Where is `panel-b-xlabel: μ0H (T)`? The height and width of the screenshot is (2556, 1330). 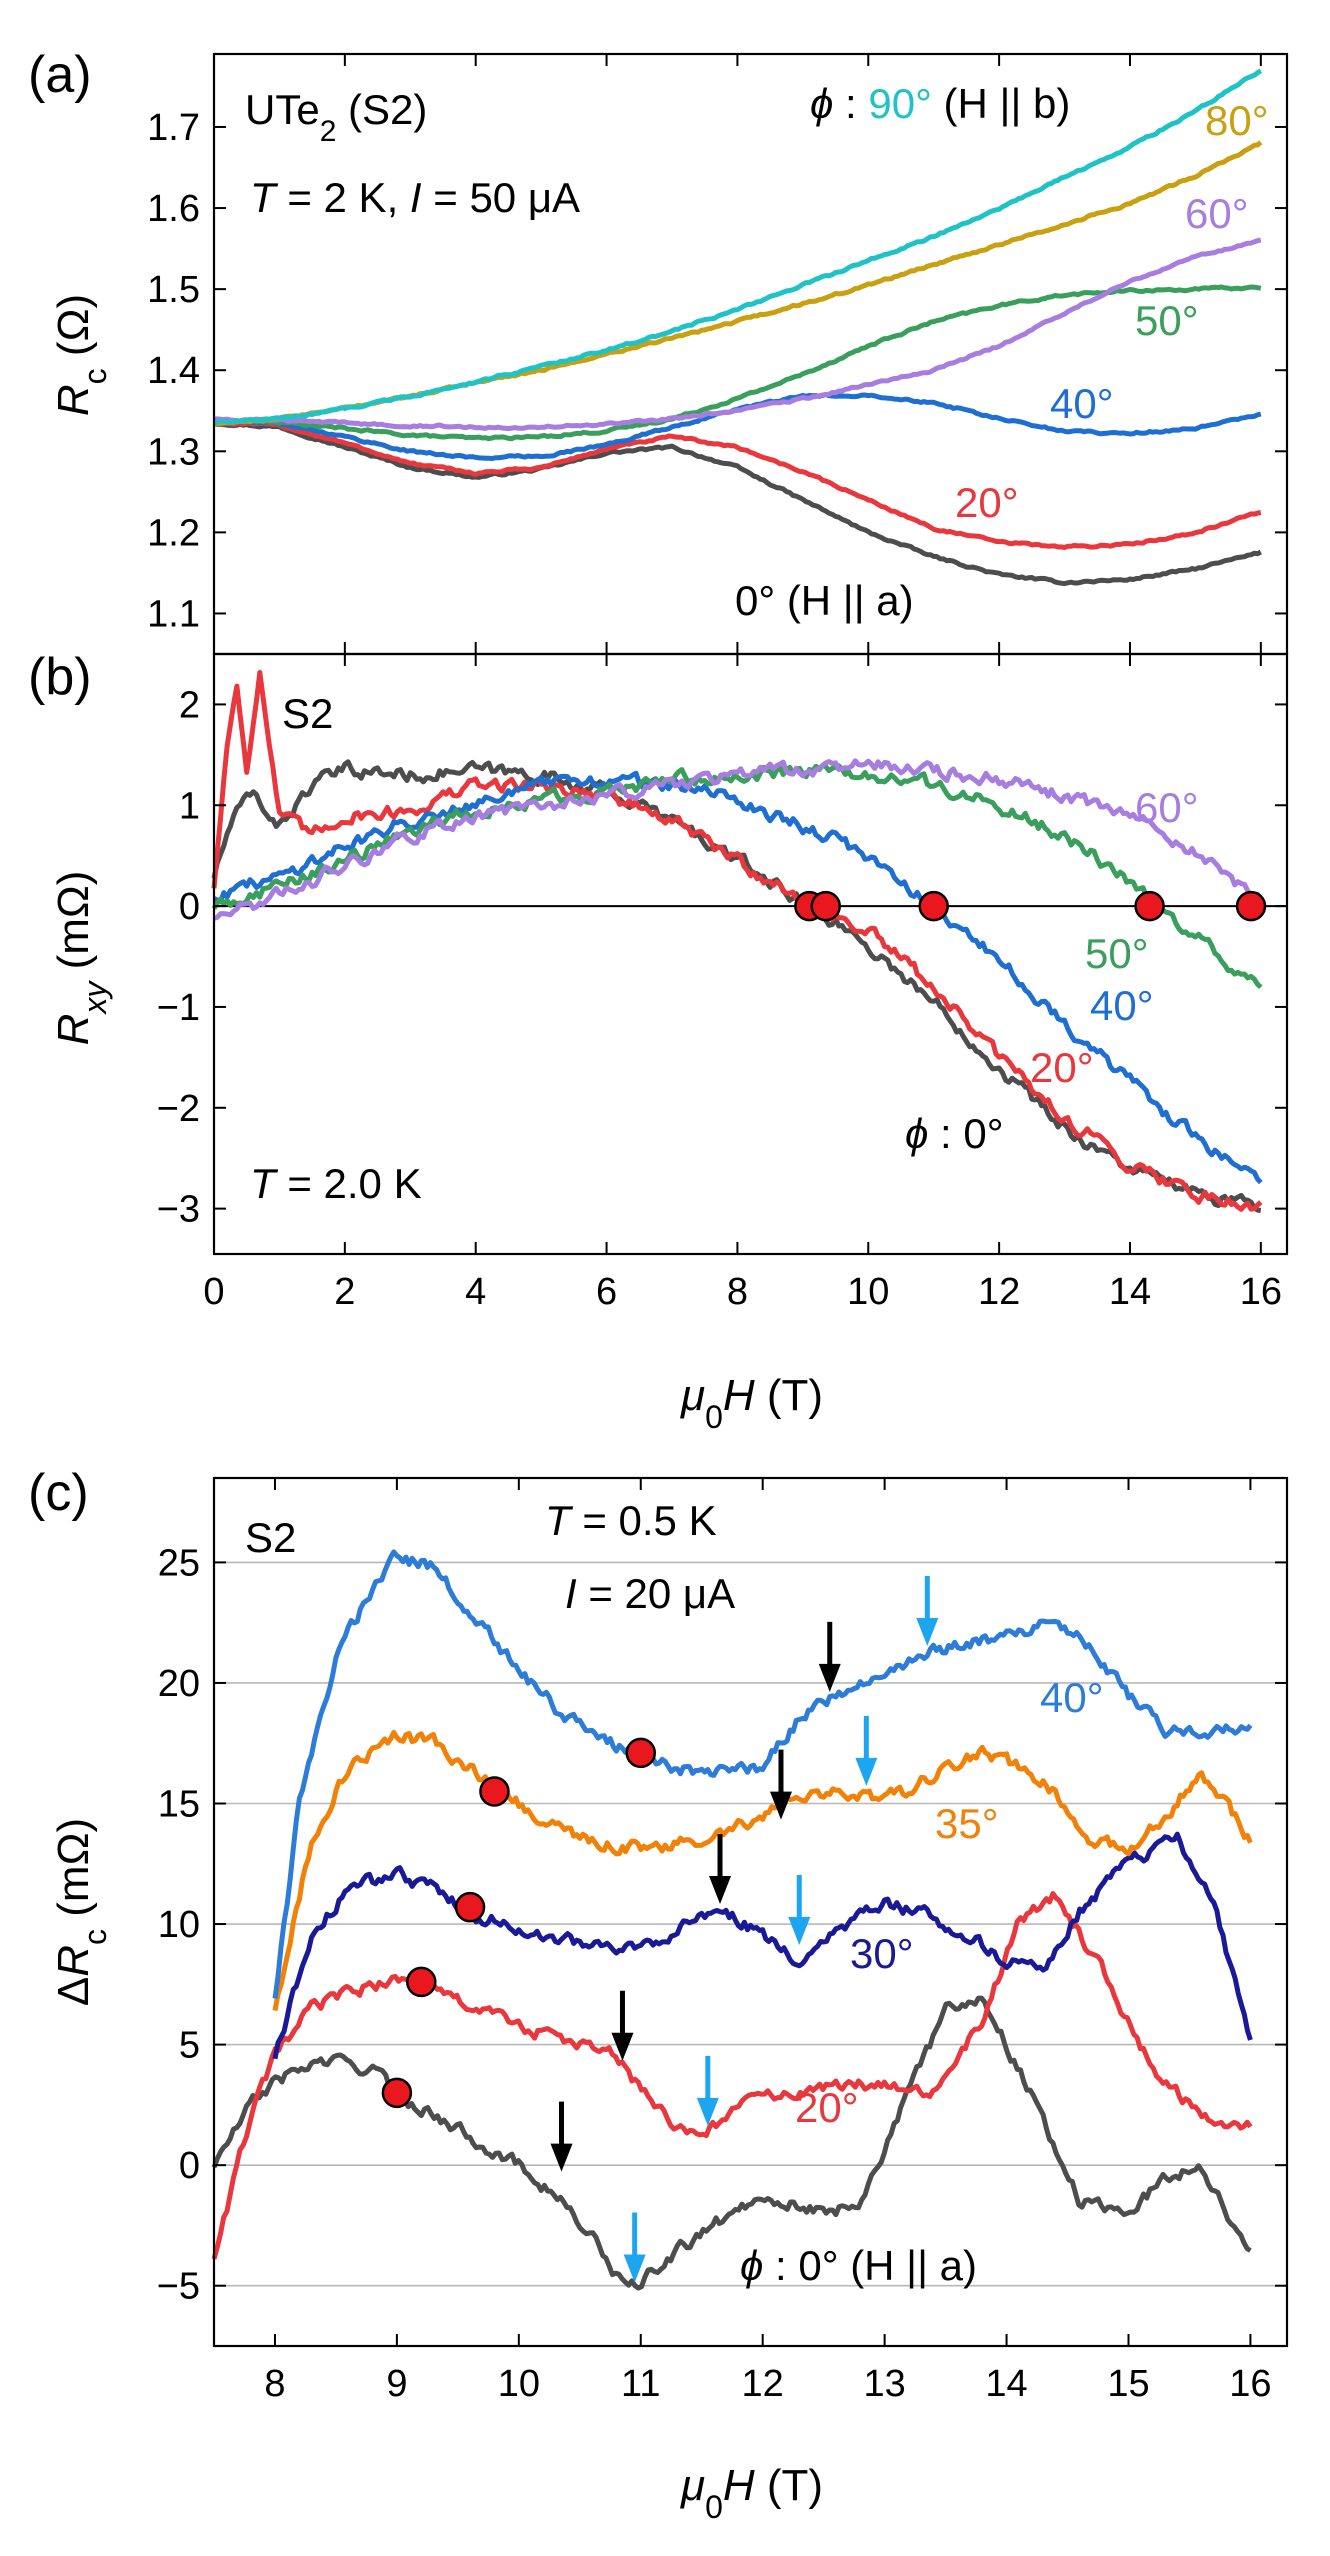
panel-b-xlabel: μ0H (T) is located at coordinates (751, 1403).